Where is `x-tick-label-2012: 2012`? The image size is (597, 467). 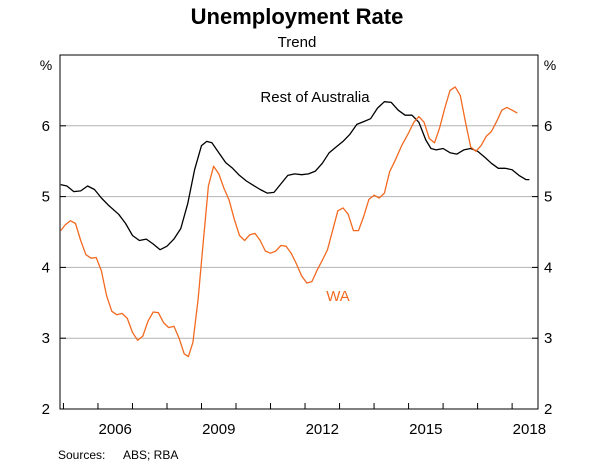
x-tick-label-2012: 2012 is located at coordinates (322, 429).